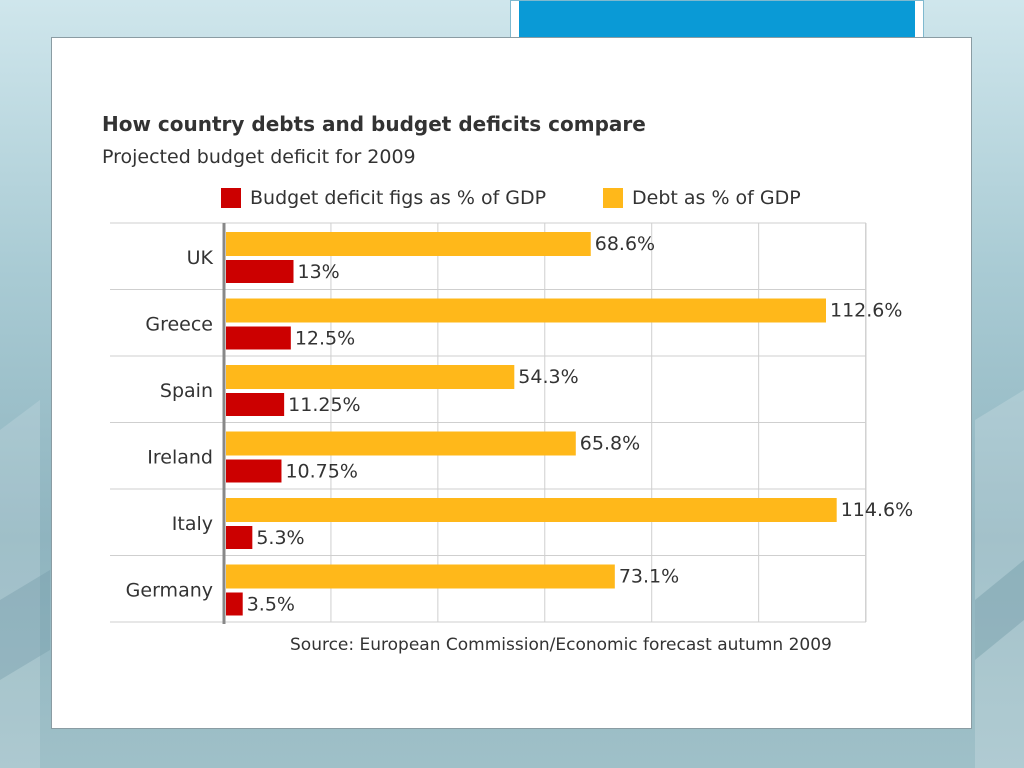 The height and width of the screenshot is (768, 1024). Describe the element at coordinates (169, 591) in the screenshot. I see `category-label: Germany` at that location.